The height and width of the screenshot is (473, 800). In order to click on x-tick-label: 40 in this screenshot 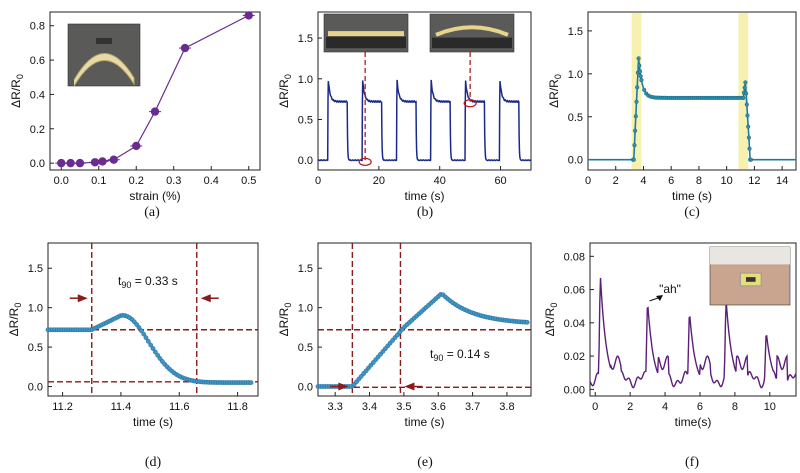, I will do `click(440, 181)`.